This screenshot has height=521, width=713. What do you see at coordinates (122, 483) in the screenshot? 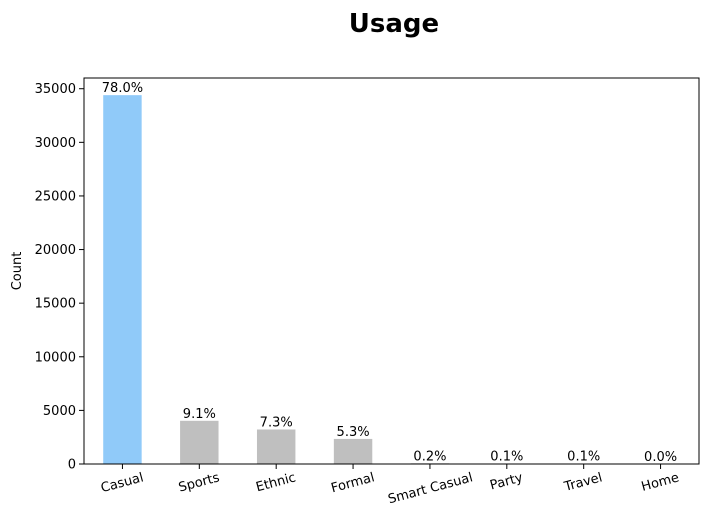
I see `x-tick-label: Casual` at bounding box center [122, 483].